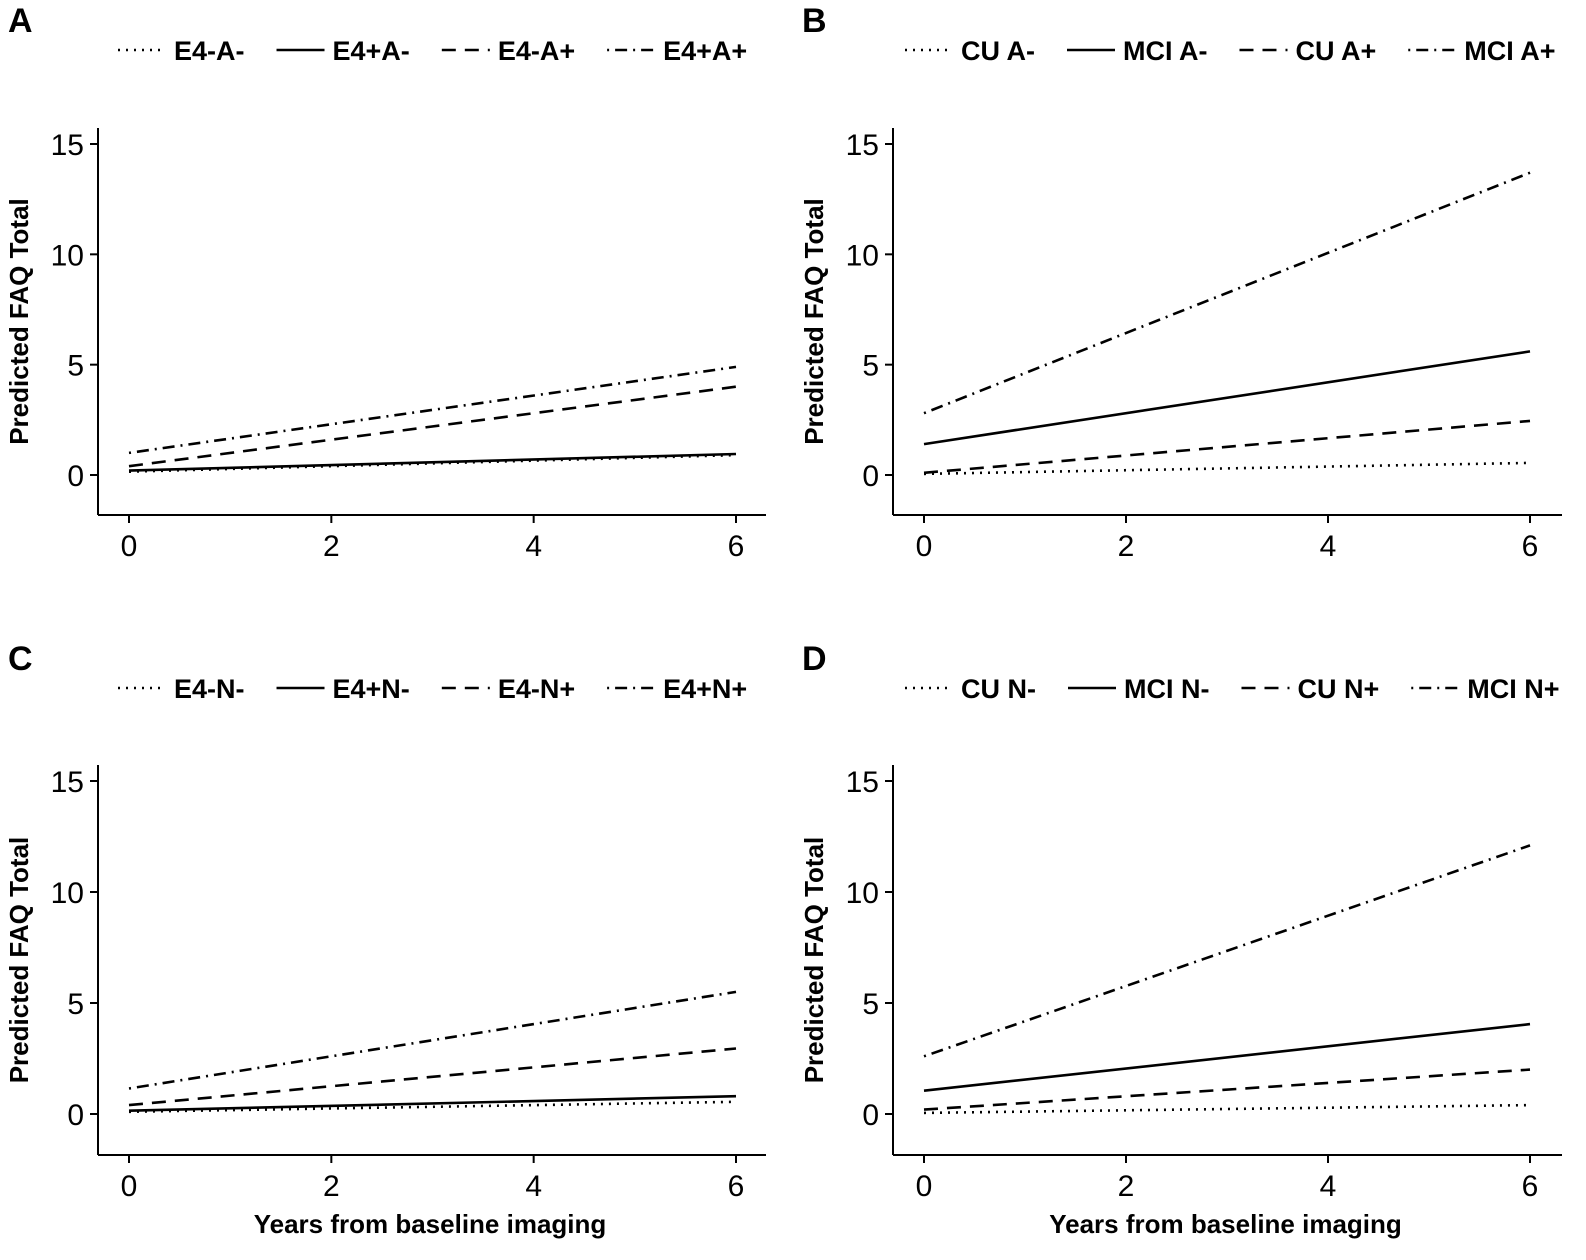 Image resolution: width=1586 pixels, height=1260 pixels. What do you see at coordinates (209, 689) in the screenshot?
I see `legend-label-c-0: E4-N-` at bounding box center [209, 689].